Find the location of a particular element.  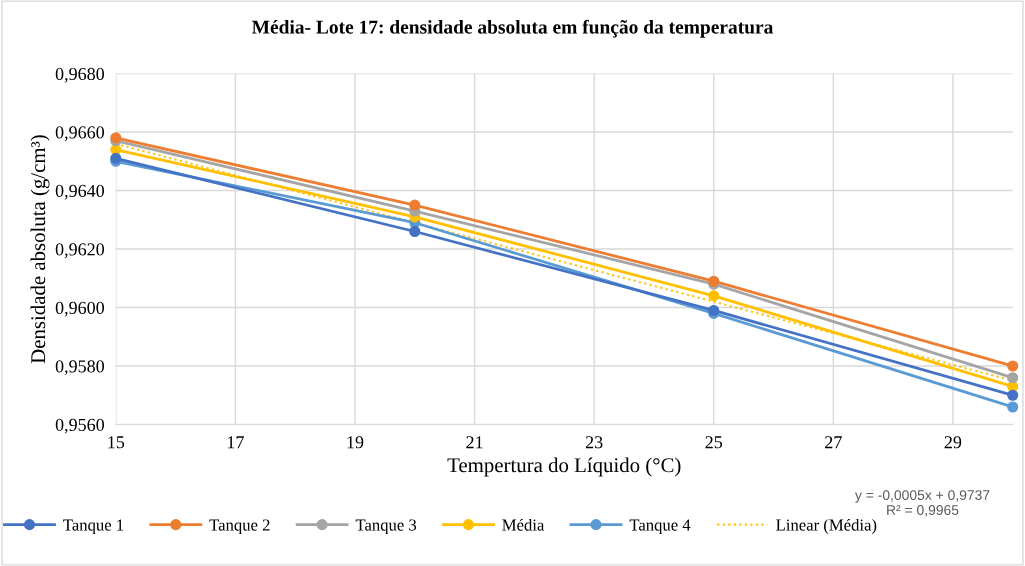

x-tick-label: 21 is located at coordinates (474, 442).